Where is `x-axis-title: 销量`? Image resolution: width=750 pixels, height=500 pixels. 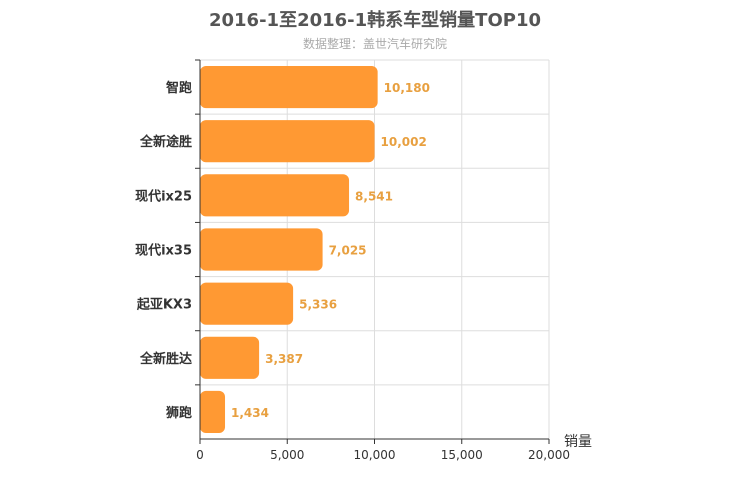
x-axis-title: 销量 is located at coordinates (578, 442).